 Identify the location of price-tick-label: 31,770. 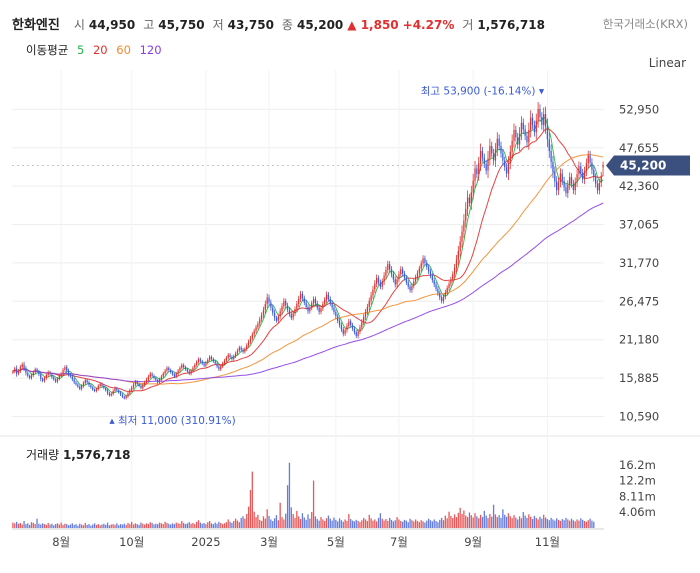
(639, 263).